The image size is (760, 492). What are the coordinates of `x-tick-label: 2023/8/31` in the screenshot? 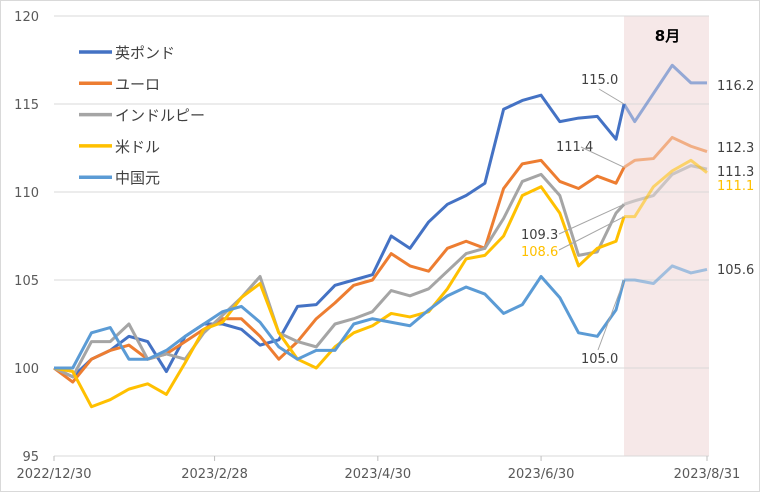 It's located at (707, 474).